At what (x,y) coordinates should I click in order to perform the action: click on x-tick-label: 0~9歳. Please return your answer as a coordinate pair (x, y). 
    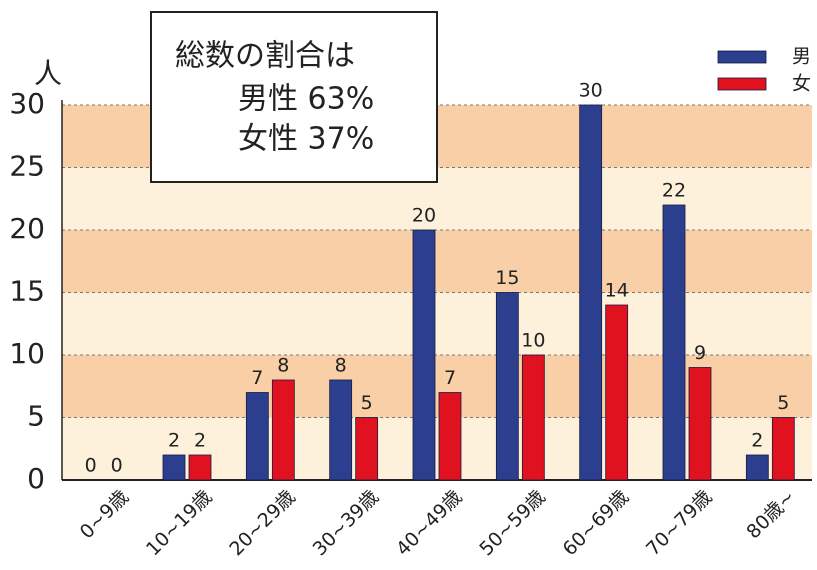
    Looking at the image, I should click on (104, 514).